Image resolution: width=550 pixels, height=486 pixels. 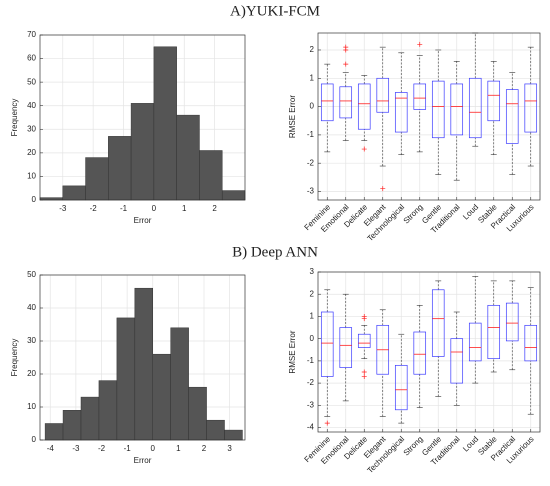 What do you see at coordinates (31, 58) in the screenshot?
I see `y-tick-label: 60` at bounding box center [31, 58].